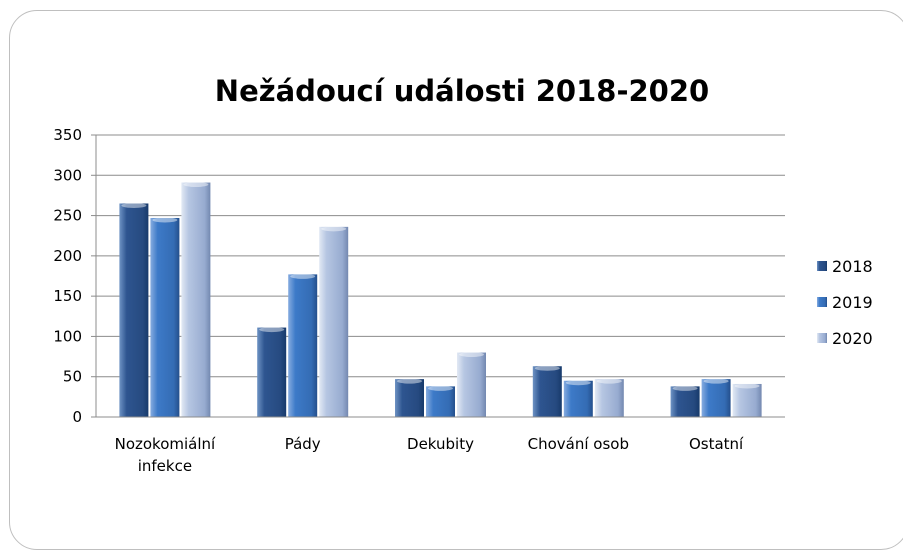 This screenshot has width=903, height=550. What do you see at coordinates (852, 302) in the screenshot?
I see `legend-label: 2019` at bounding box center [852, 302].